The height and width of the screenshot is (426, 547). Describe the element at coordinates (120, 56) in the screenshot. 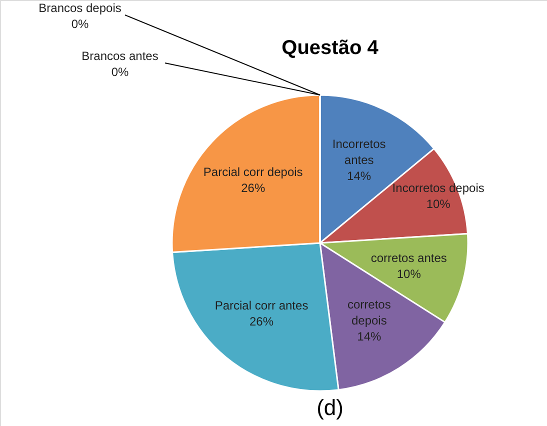

I see `category-label: Brancos antes` at that location.